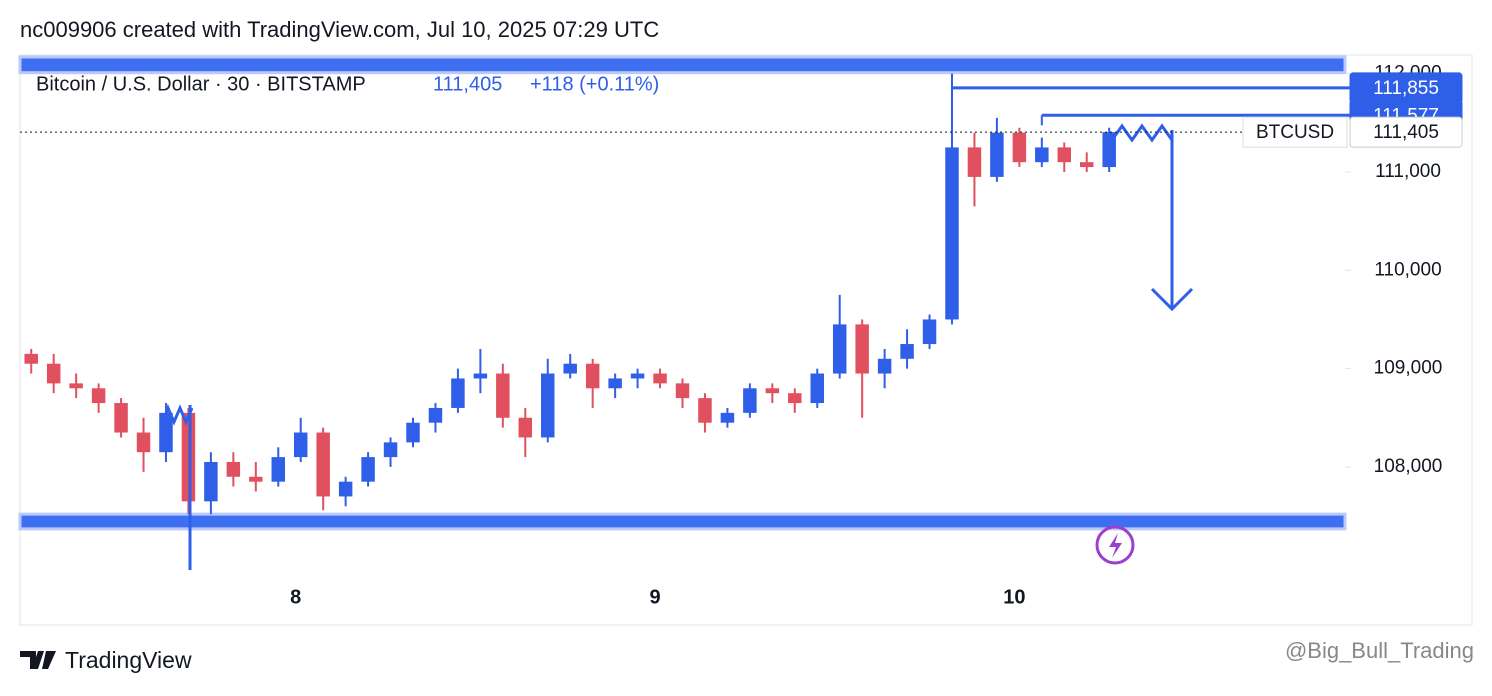 Image resolution: width=1492 pixels, height=696 pixels. I want to click on logo, so click(38, 660).